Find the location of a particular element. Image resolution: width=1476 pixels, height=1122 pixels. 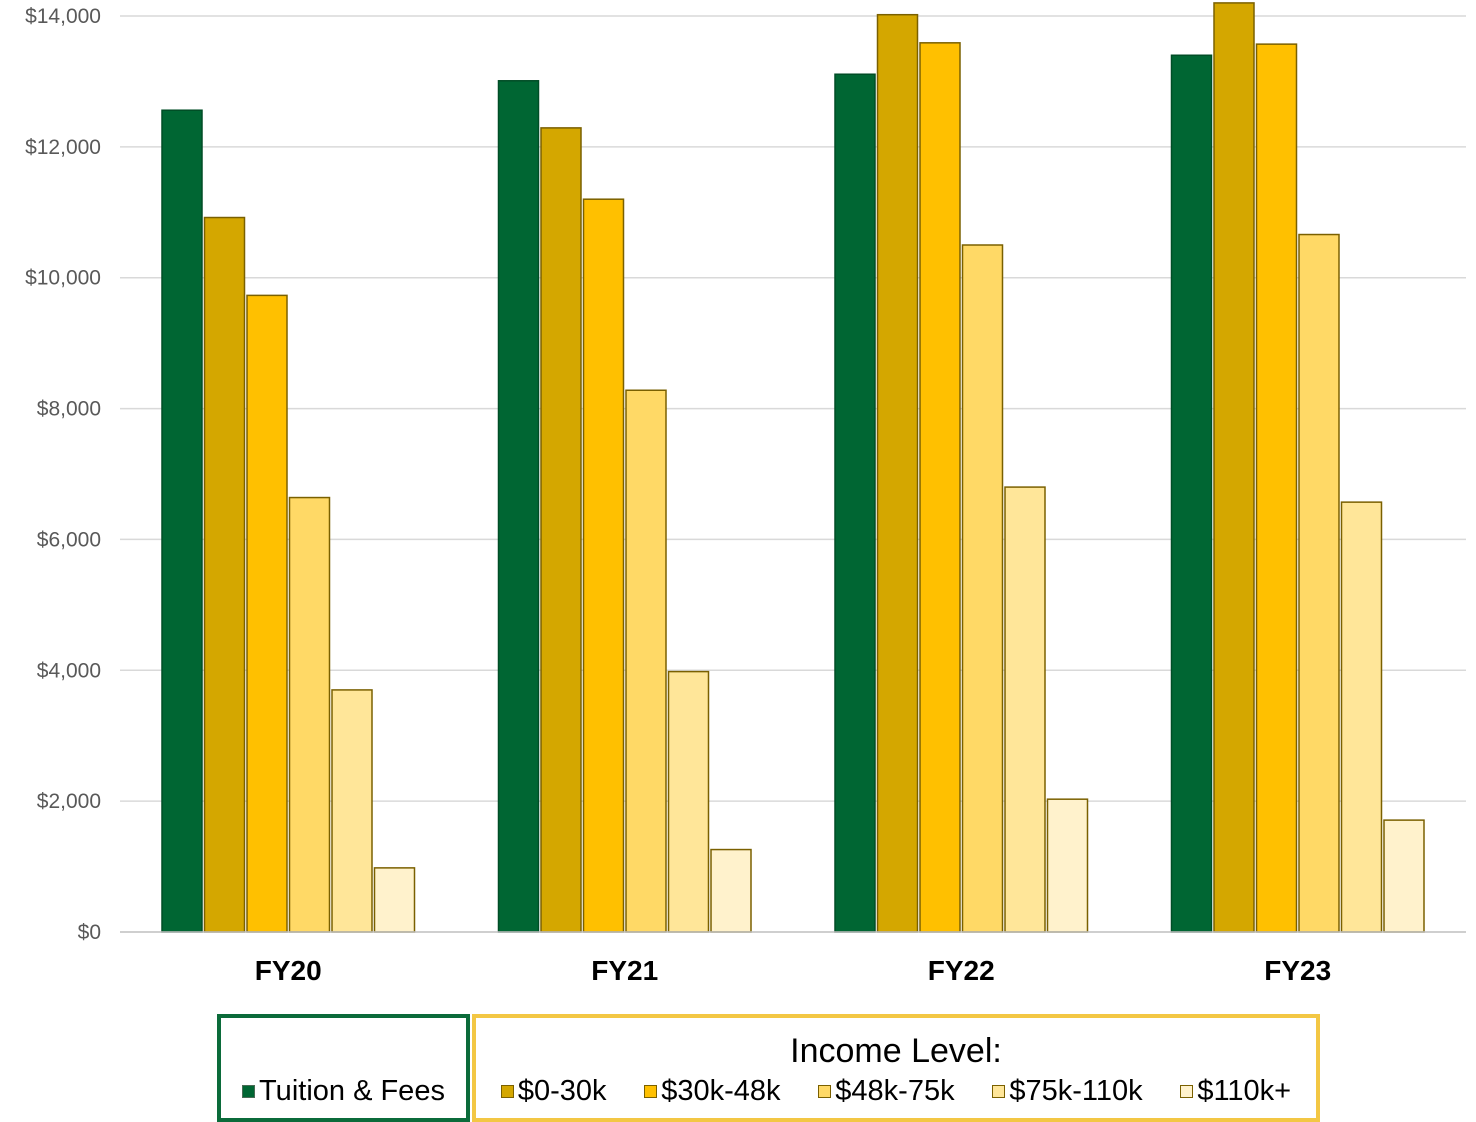

y-tick-label: $4,000 is located at coordinates (69, 670).